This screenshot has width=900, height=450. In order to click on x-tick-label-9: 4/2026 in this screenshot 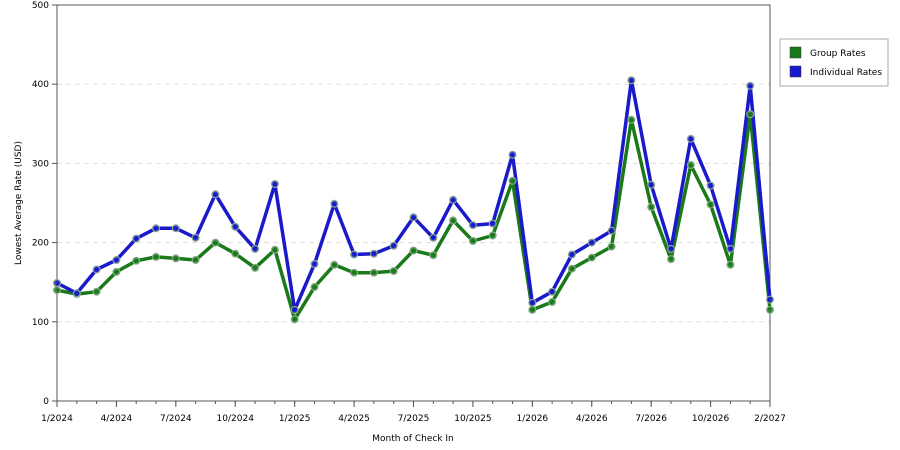, I will do `click(592, 419)`.